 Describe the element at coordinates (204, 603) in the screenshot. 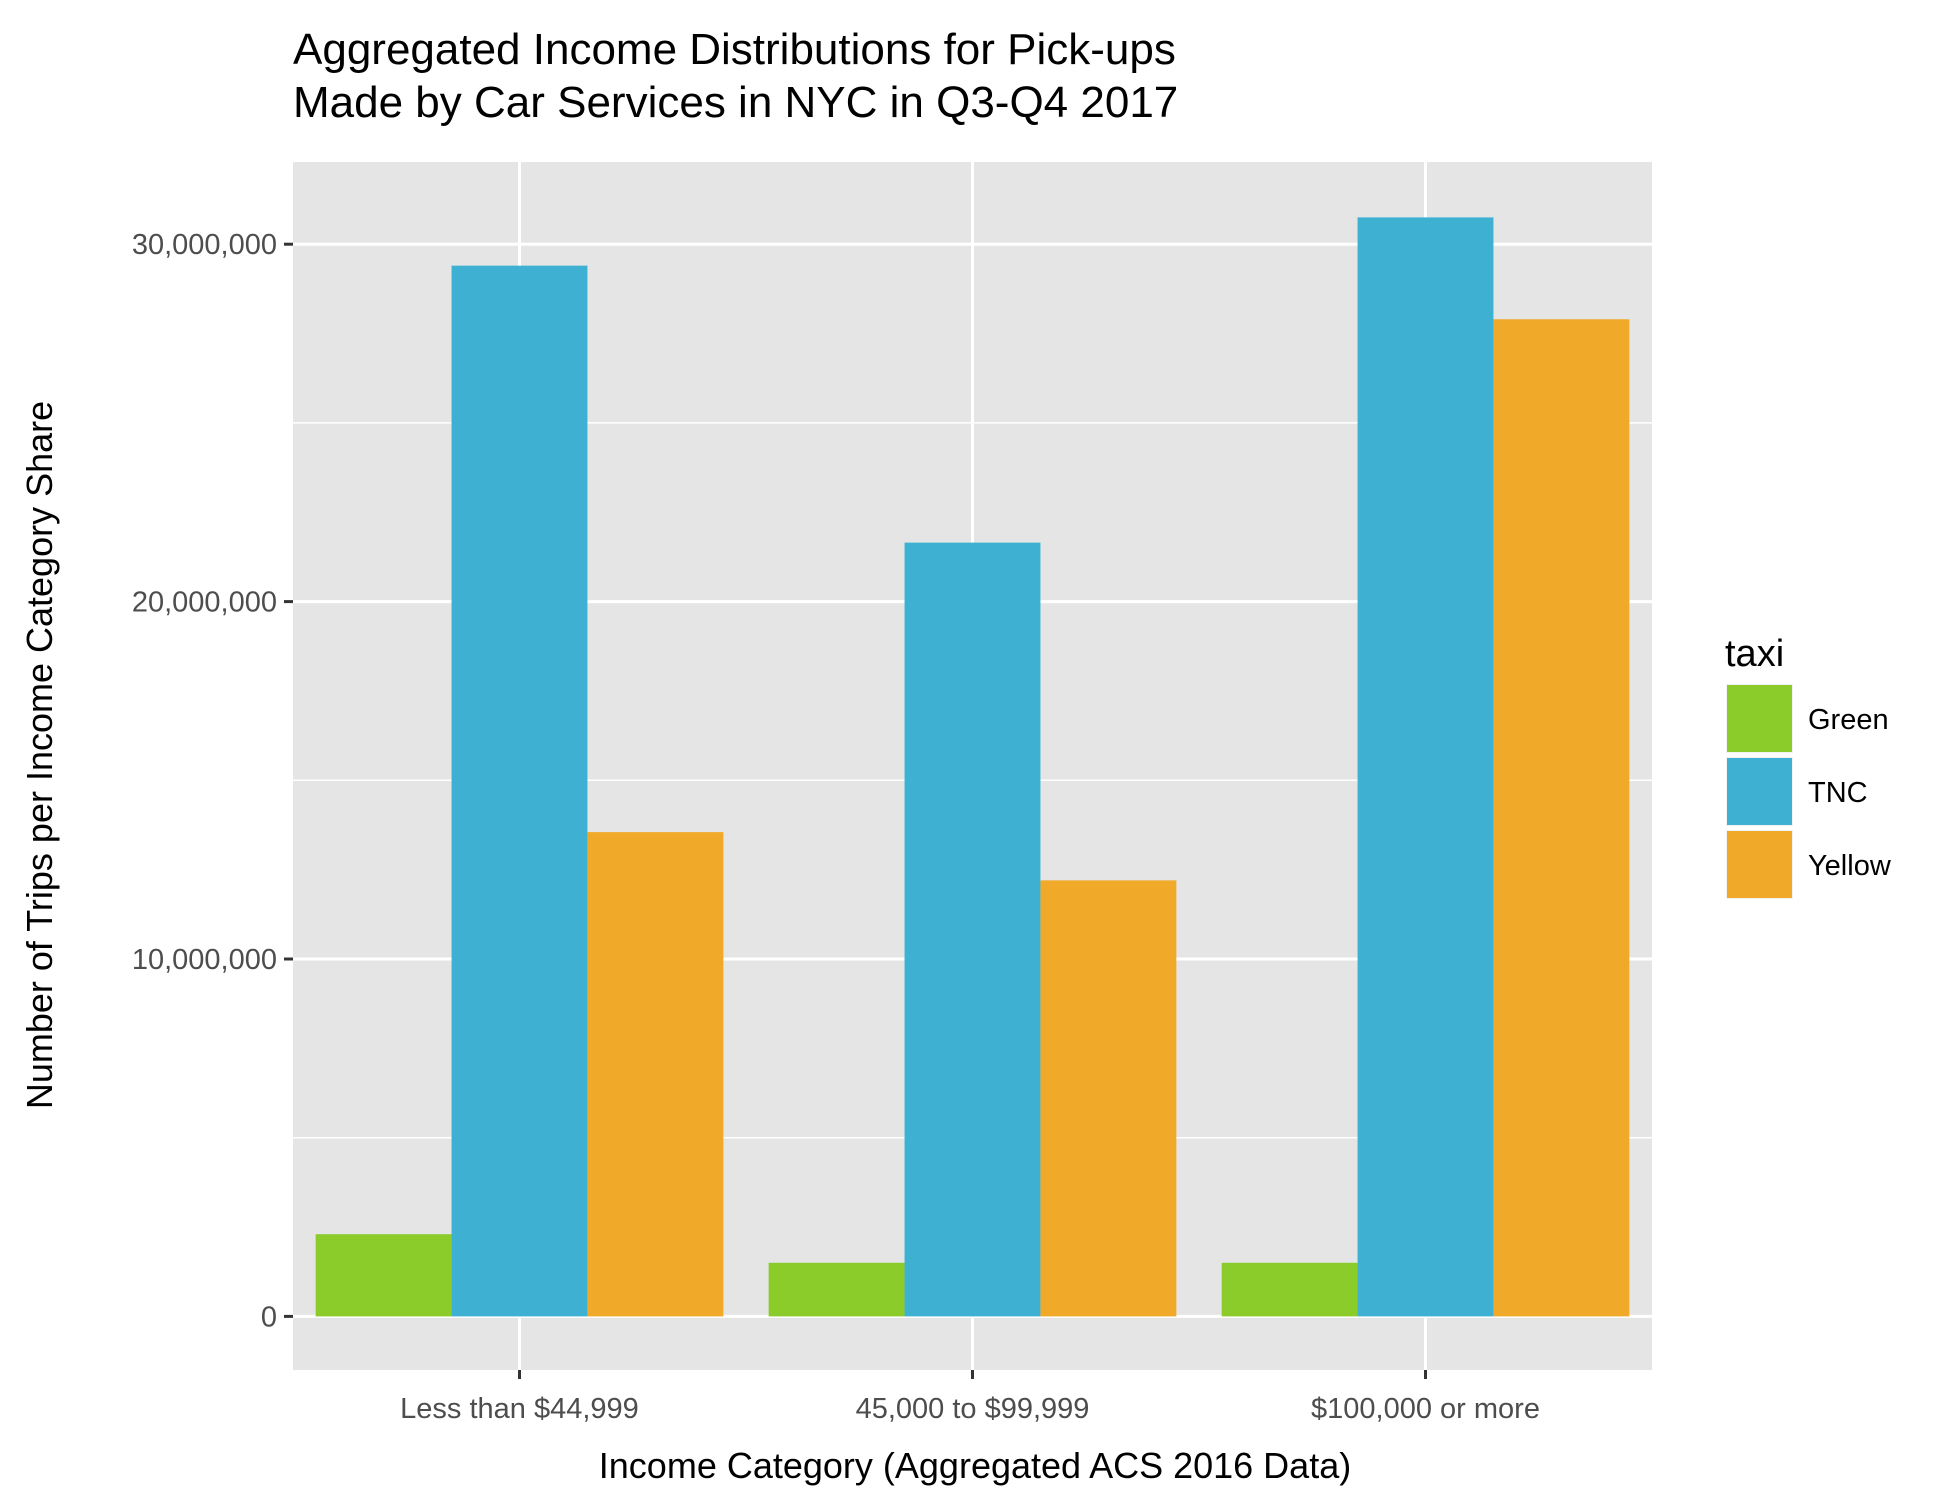

I see `y-tick-label: 20,000,000` at that location.